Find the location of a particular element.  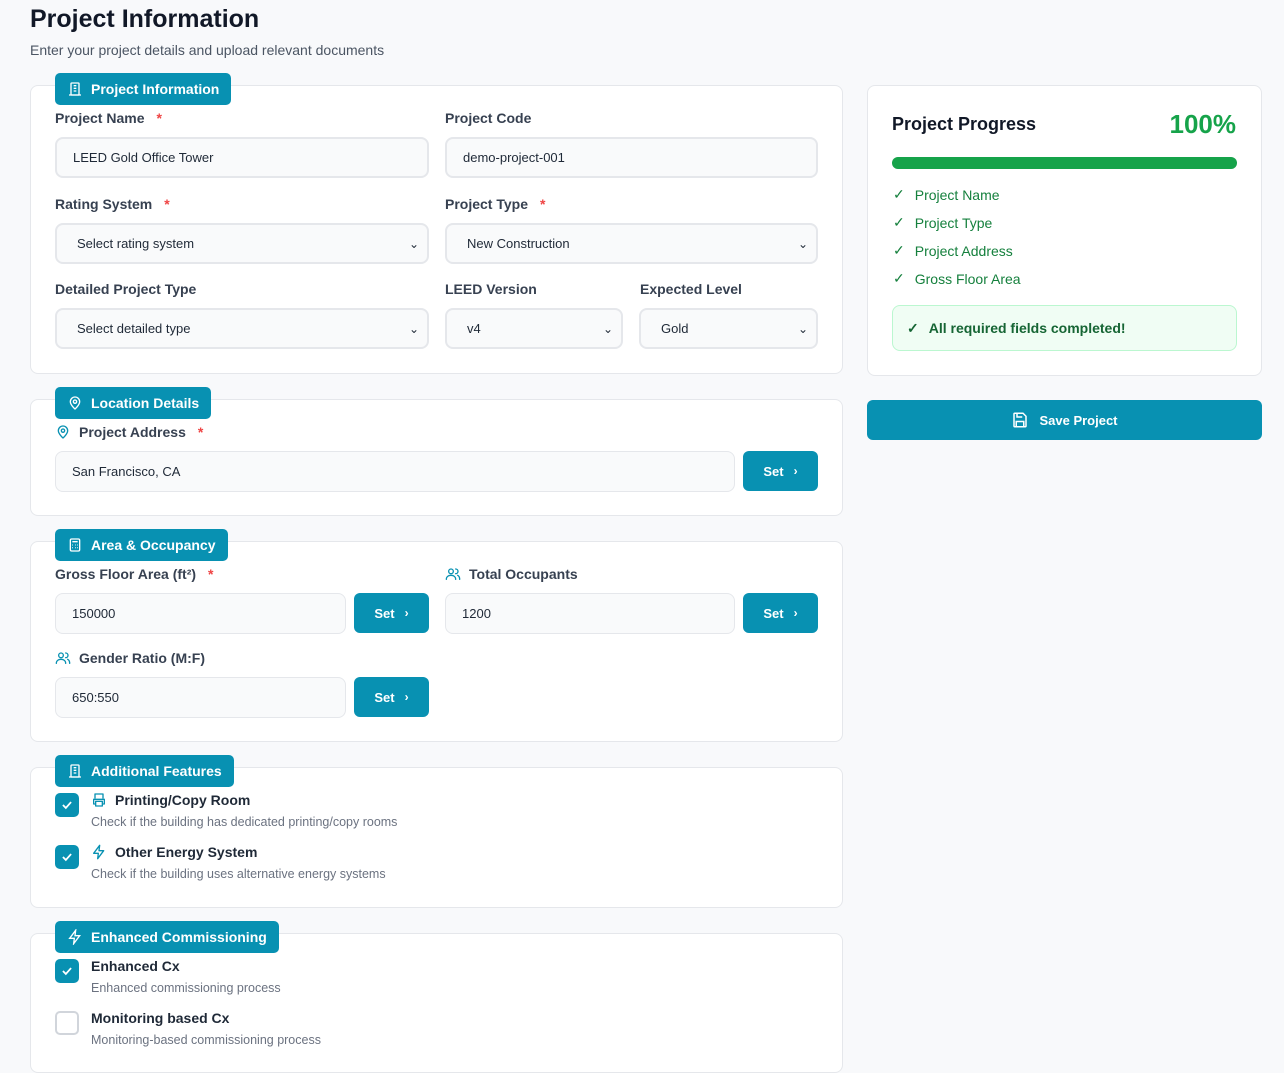

enhanced-cx-title: Enhanced Cx is located at coordinates (135, 966).